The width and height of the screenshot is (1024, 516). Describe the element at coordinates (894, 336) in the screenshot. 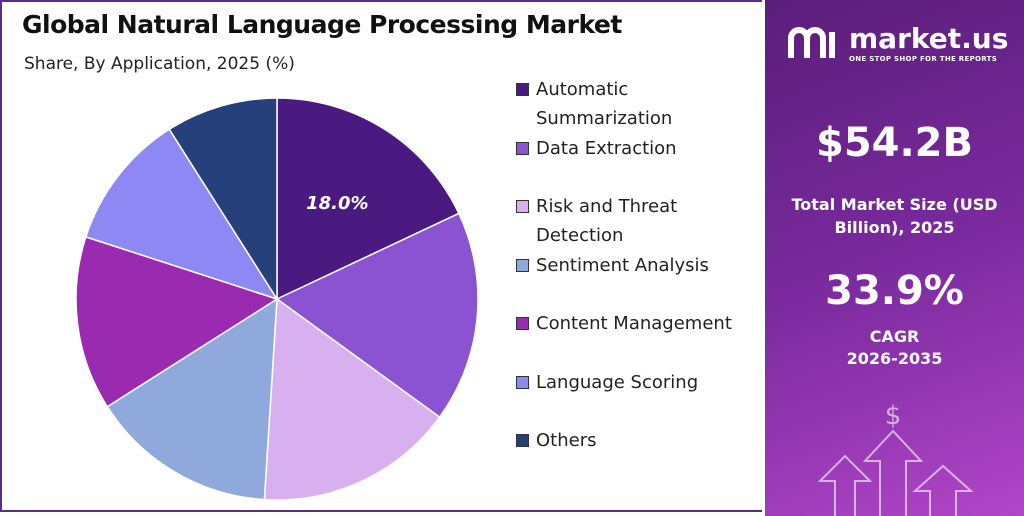

I see `cagr-label: CAGR` at that location.